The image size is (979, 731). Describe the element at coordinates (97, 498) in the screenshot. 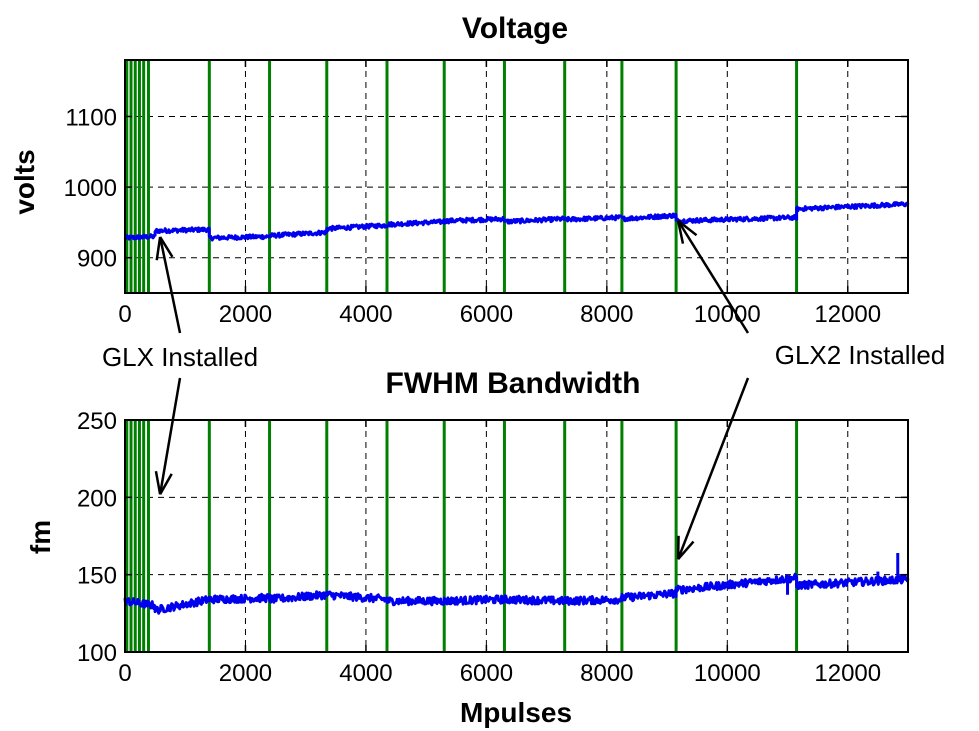

I see `y-tick-label: 200` at that location.